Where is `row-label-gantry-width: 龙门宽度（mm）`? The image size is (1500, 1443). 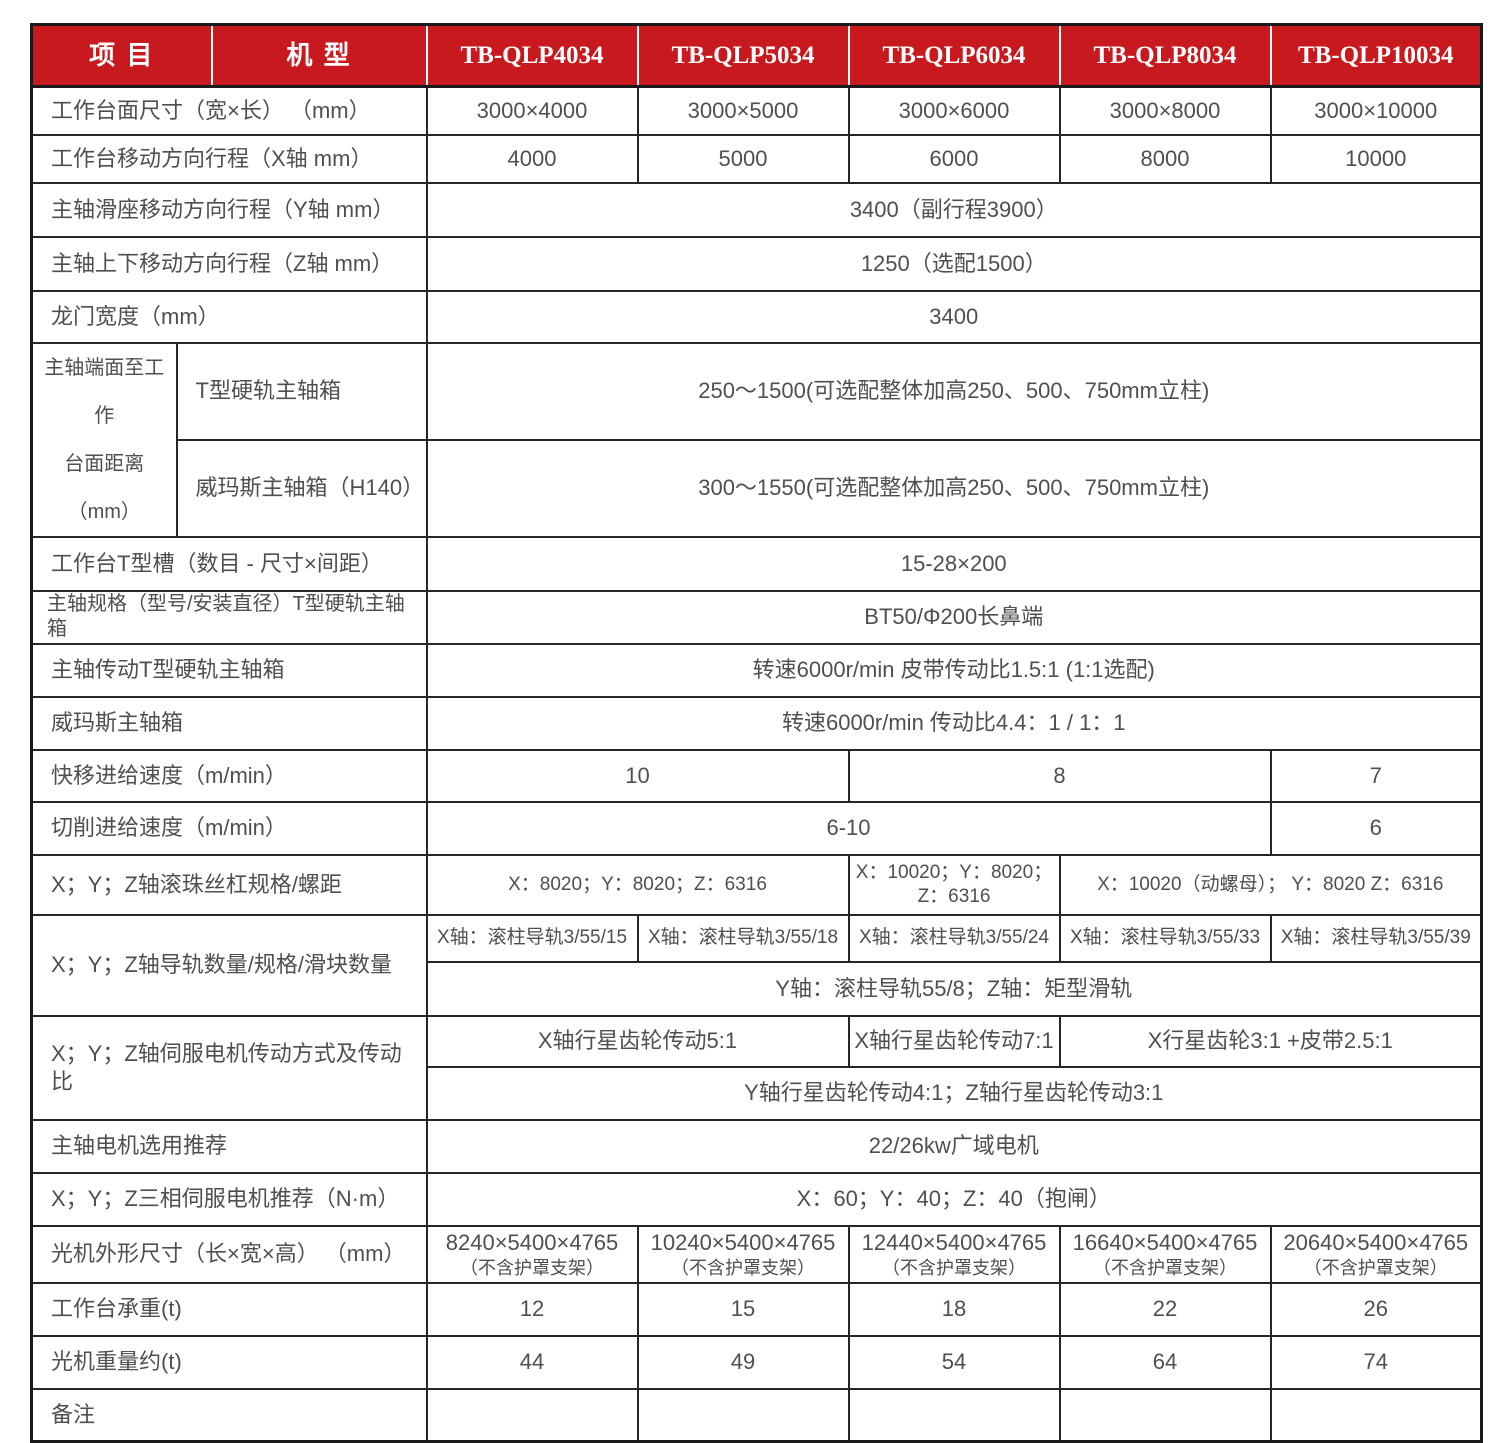
row-label-gantry-width: 龙门宽度（mm） is located at coordinates (229, 316).